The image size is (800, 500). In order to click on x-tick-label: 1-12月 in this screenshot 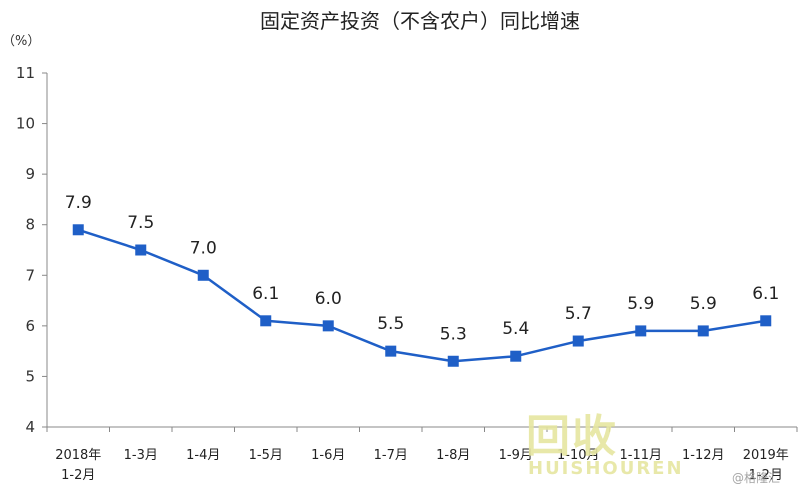, I will do `click(703, 455)`.